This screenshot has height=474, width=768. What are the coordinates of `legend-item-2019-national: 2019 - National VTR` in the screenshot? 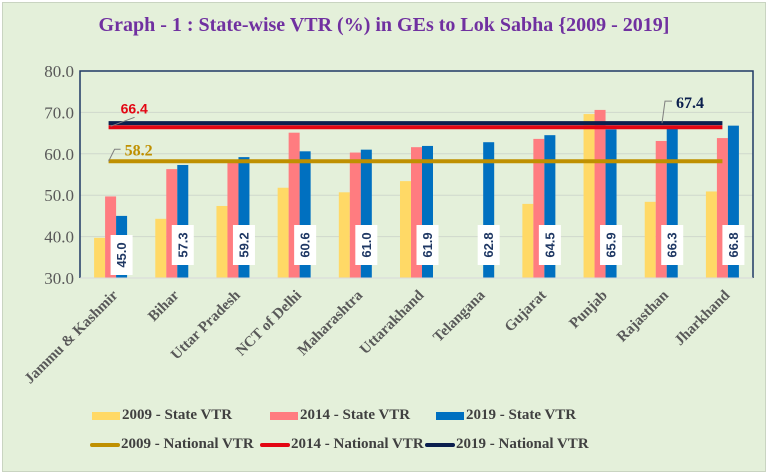 It's located at (507, 444).